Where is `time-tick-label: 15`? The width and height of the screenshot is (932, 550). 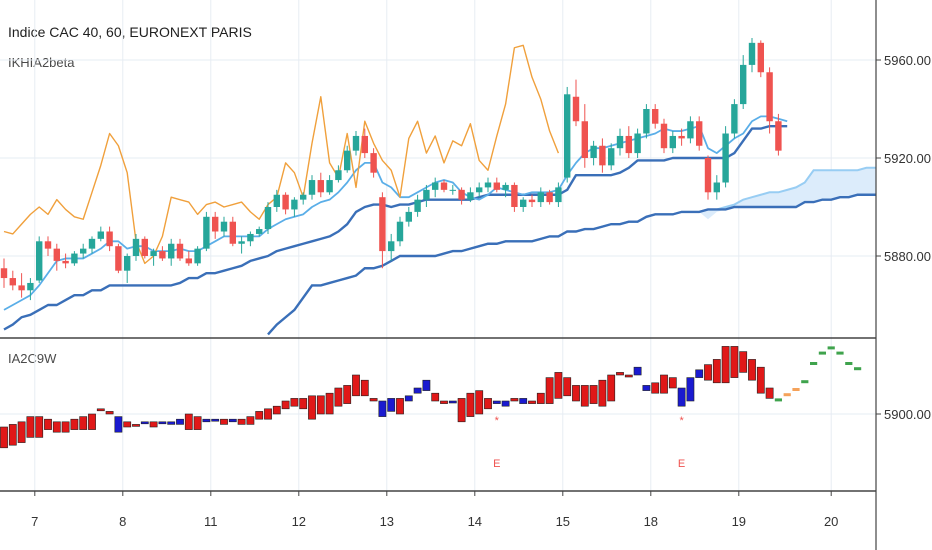
time-tick-label: 15 is located at coordinates (563, 521).